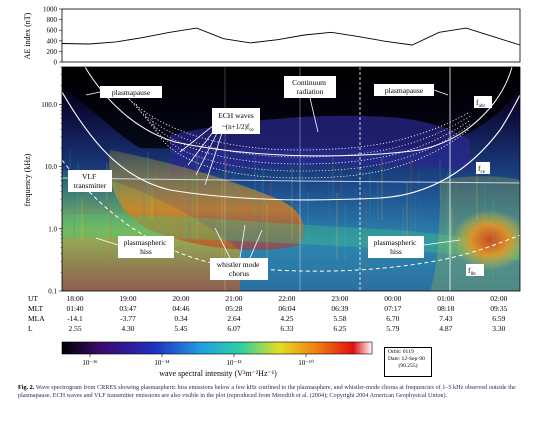  Describe the element at coordinates (180, 318) in the screenshot. I see `ephemeris-cell: 0.34` at that location.